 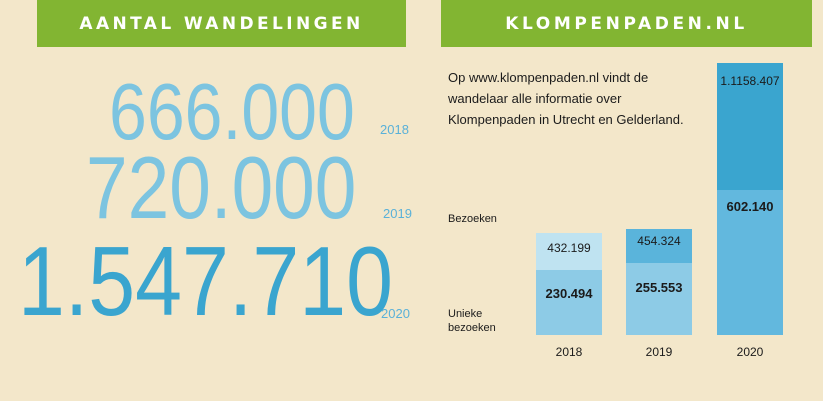 What do you see at coordinates (626, 23) in the screenshot?
I see `header-klompenpaden: KLOMPENPADEN.NL` at bounding box center [626, 23].